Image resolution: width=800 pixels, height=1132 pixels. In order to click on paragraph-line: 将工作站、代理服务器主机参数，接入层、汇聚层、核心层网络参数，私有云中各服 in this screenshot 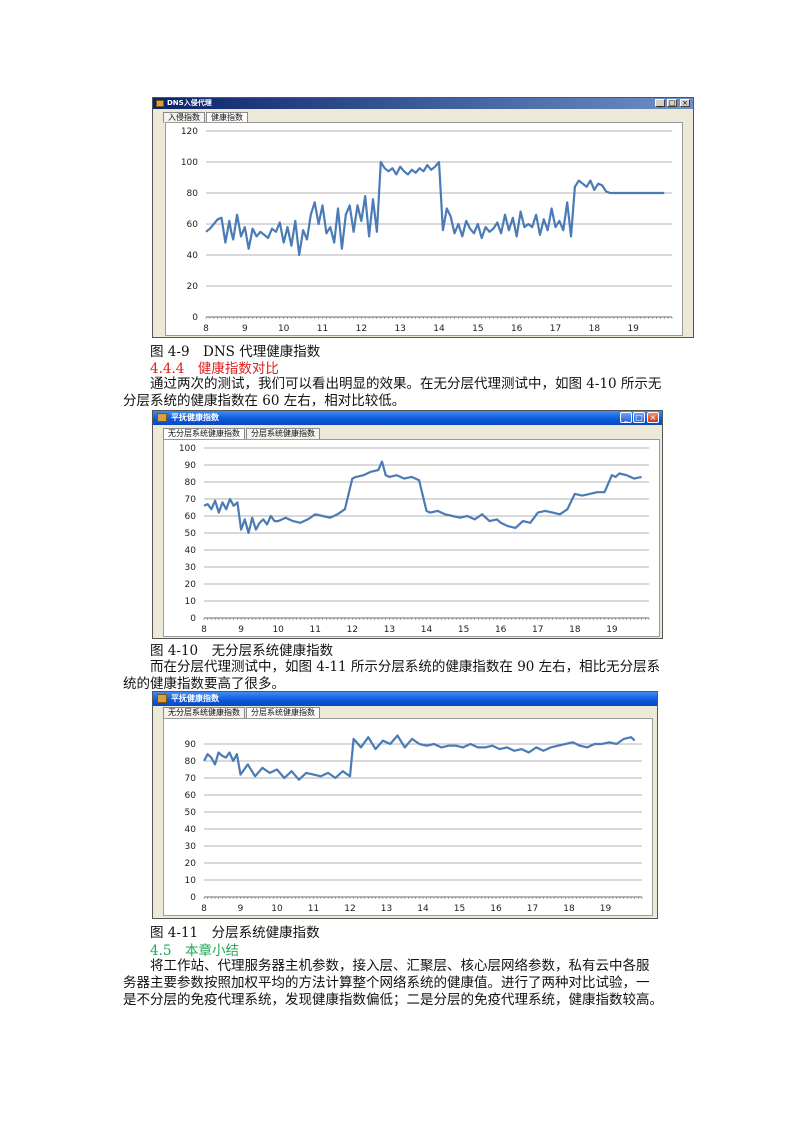, I will do `click(400, 966)`.